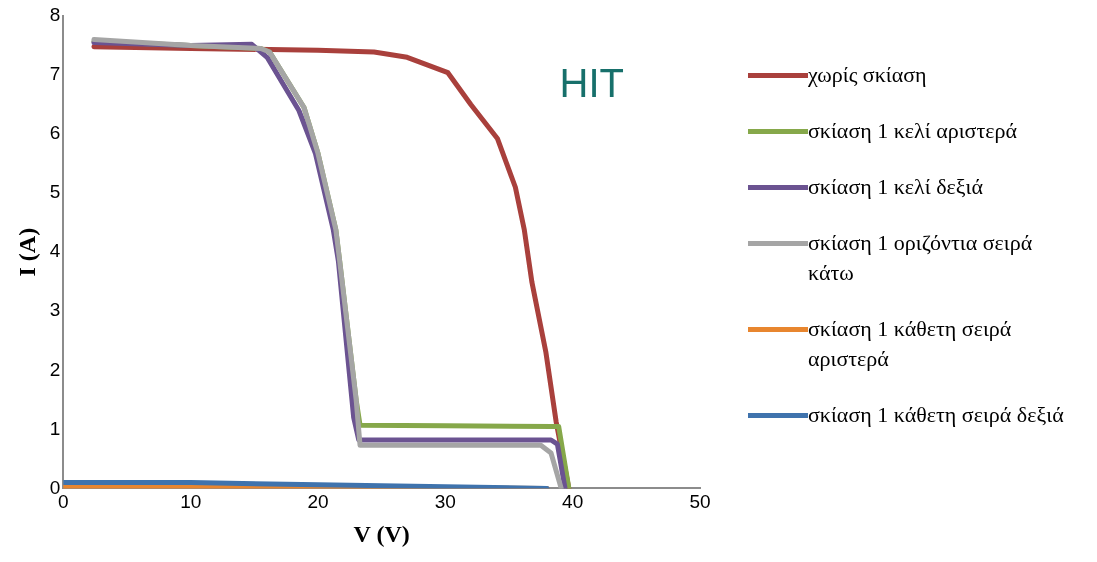 The width and height of the screenshot is (1097, 562). I want to click on y-tick-label: 8, so click(55, 15).